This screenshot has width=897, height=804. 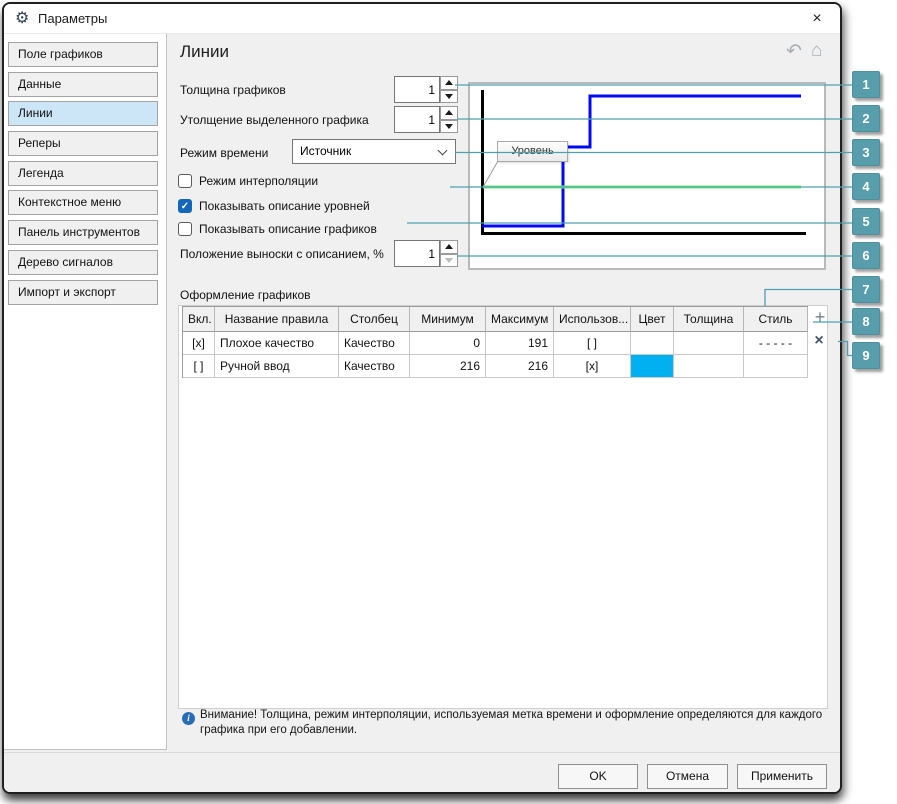 What do you see at coordinates (442, 150) in the screenshot?
I see `chevron-down-icon` at bounding box center [442, 150].